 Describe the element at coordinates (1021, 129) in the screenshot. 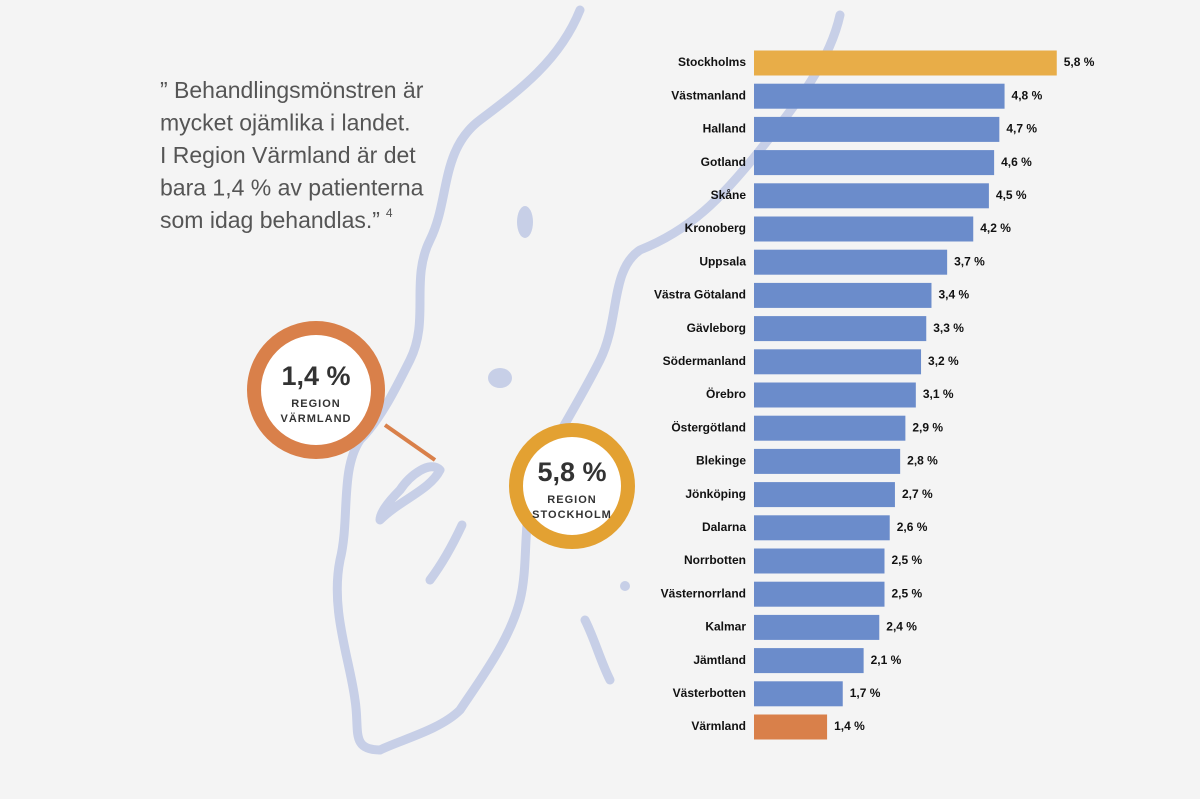

I see `value-label: 4,7 %` at that location.